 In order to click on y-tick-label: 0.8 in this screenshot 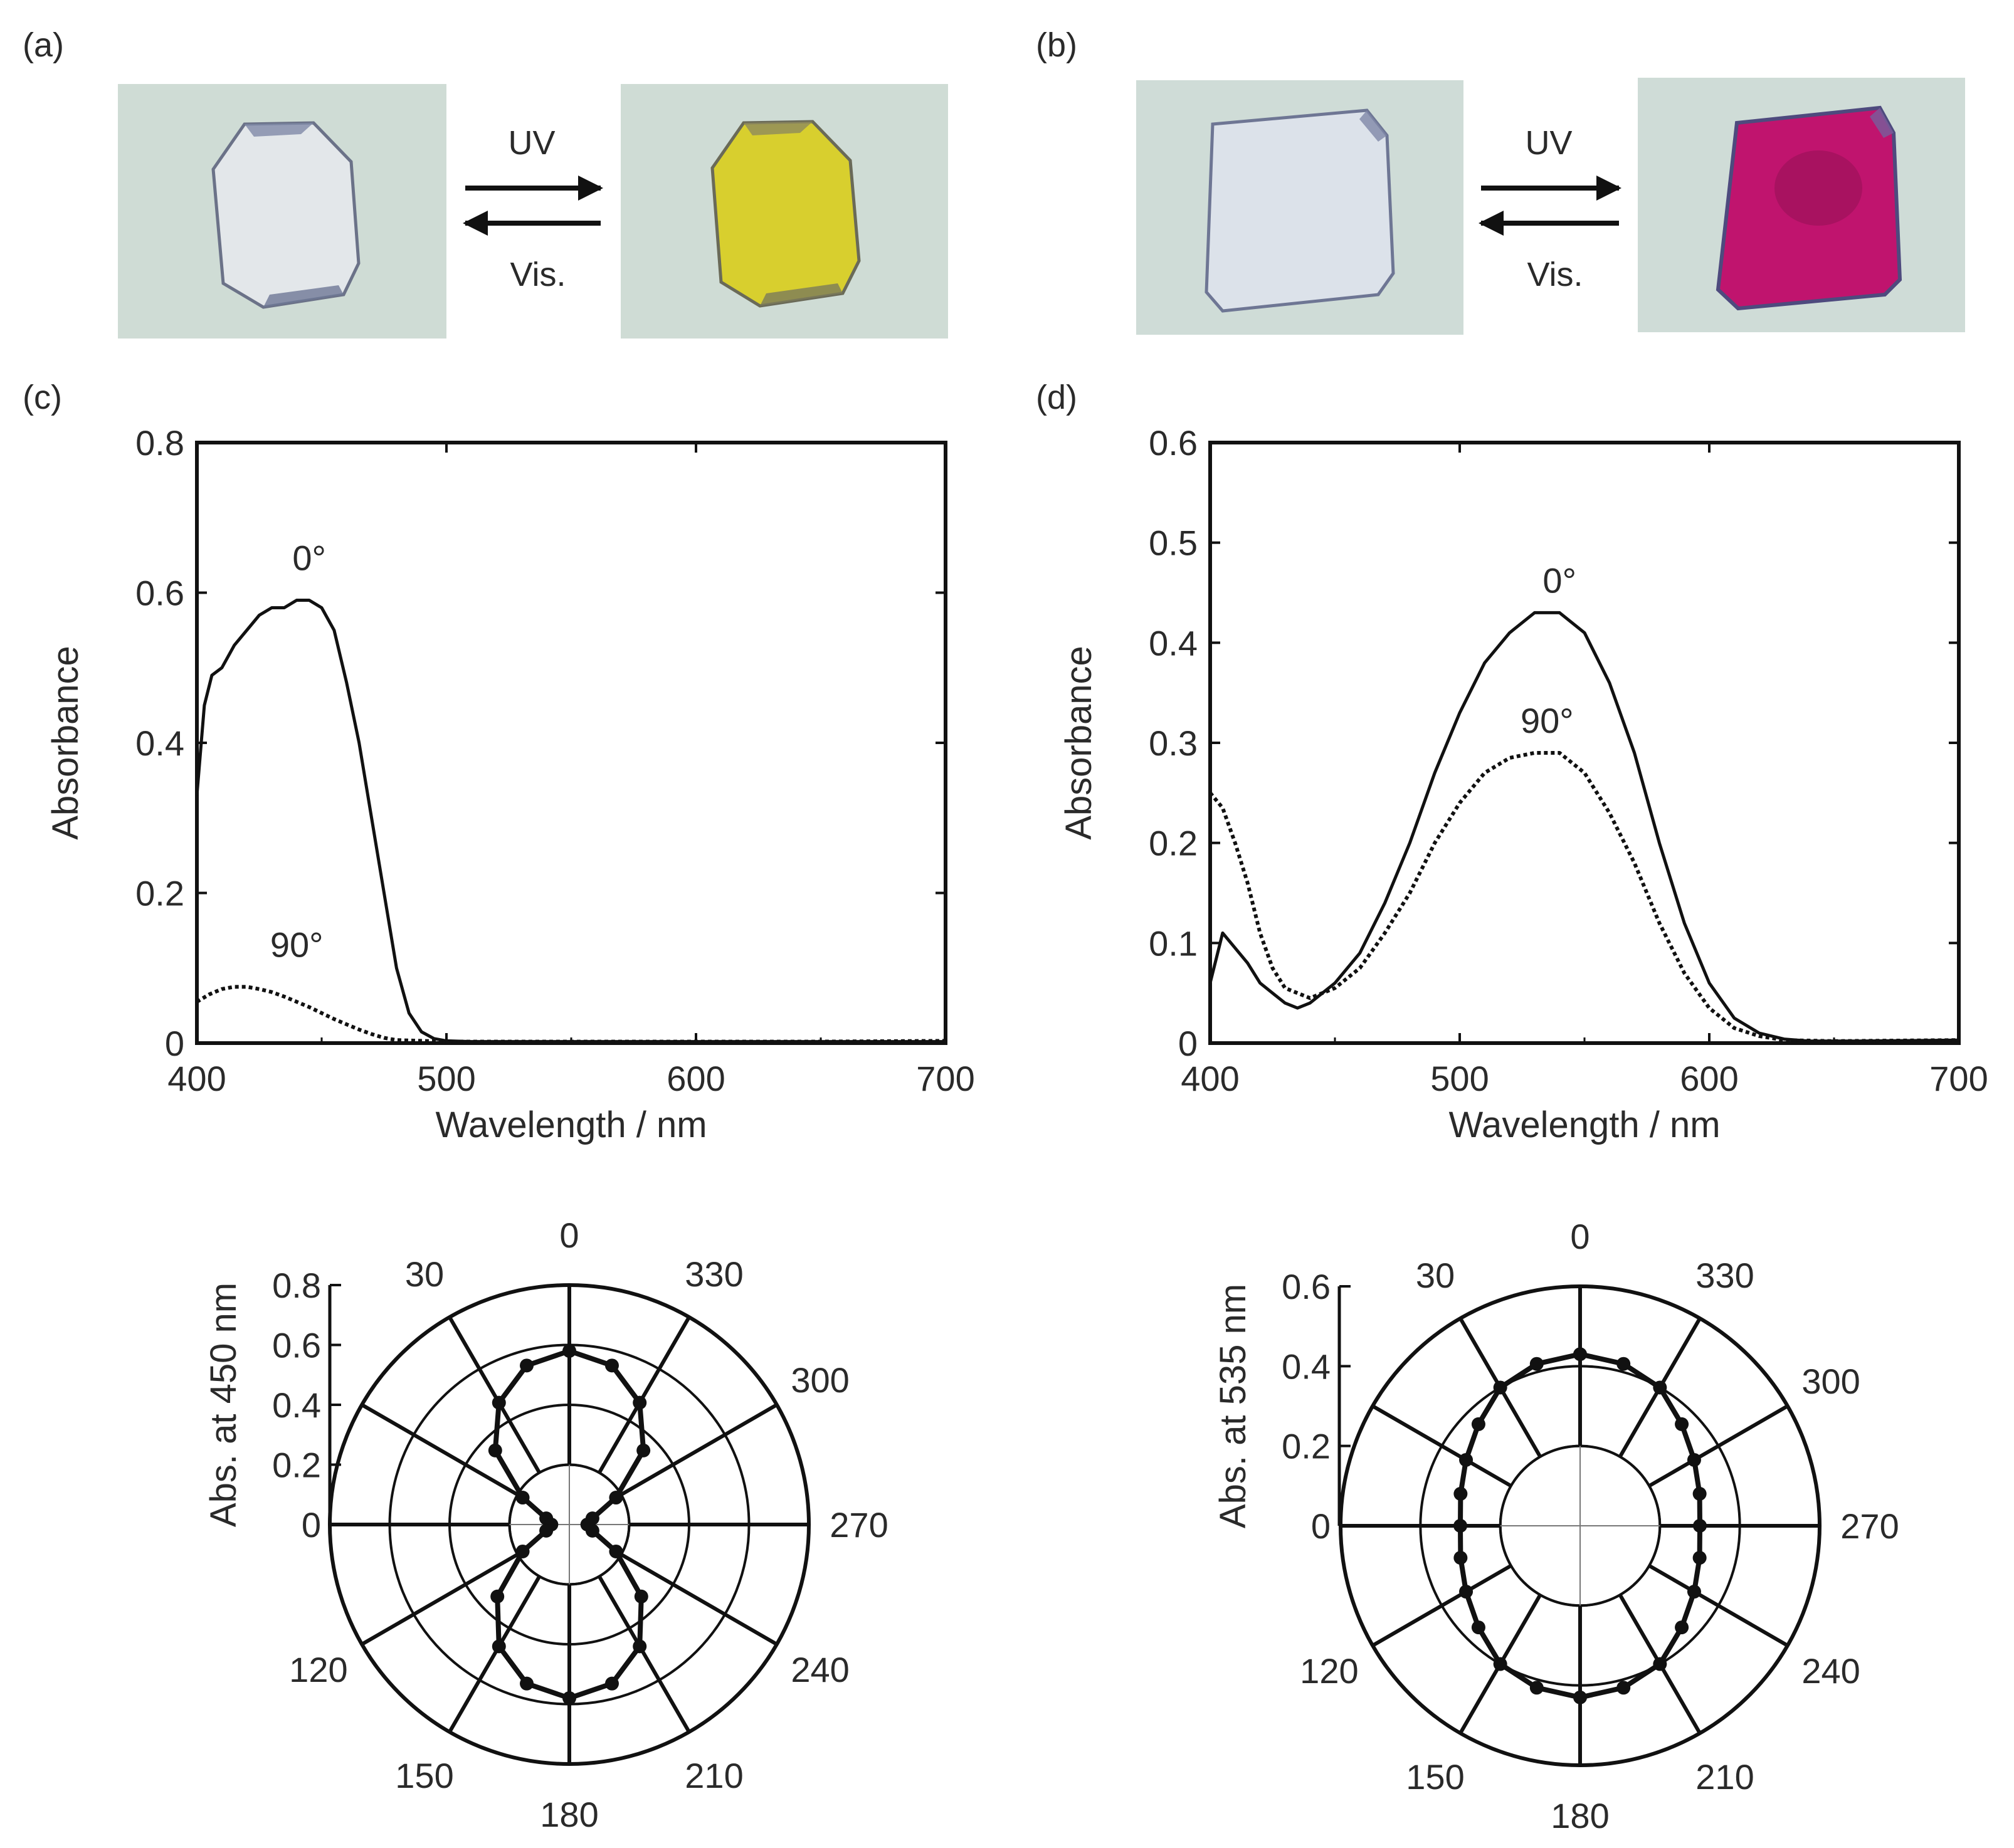, I will do `click(159, 443)`.